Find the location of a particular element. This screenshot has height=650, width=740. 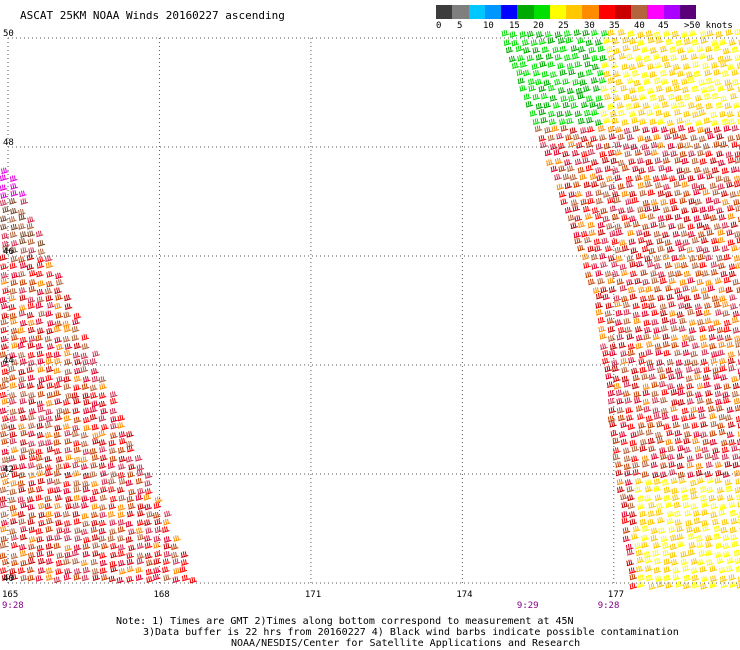

colorbar-label: 30 is located at coordinates (589, 26).